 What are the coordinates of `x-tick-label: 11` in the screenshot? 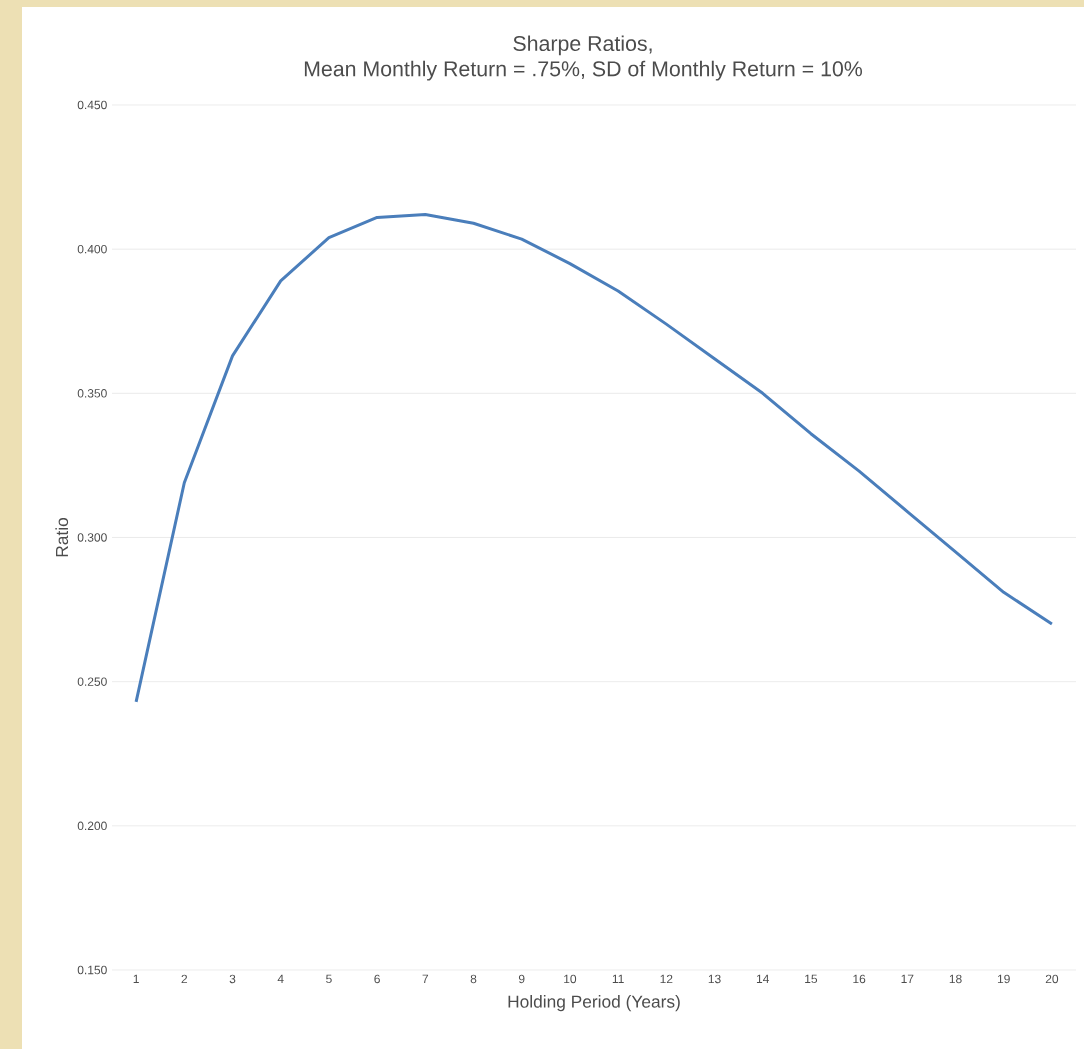 It's located at (618, 978).